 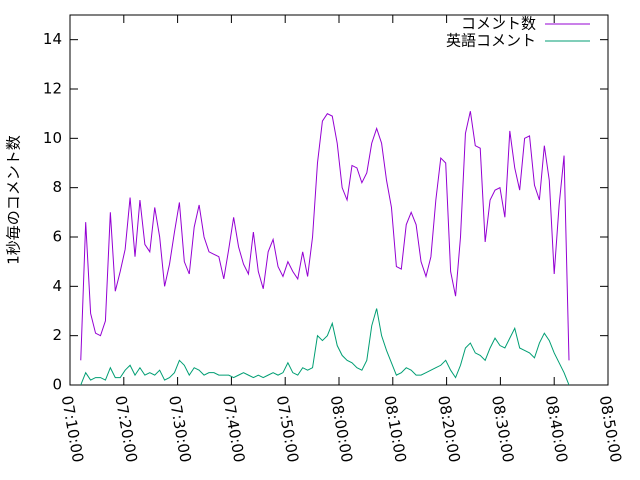 What do you see at coordinates (179, 428) in the screenshot?
I see `x-tick-label: 07:30:00` at bounding box center [179, 428].